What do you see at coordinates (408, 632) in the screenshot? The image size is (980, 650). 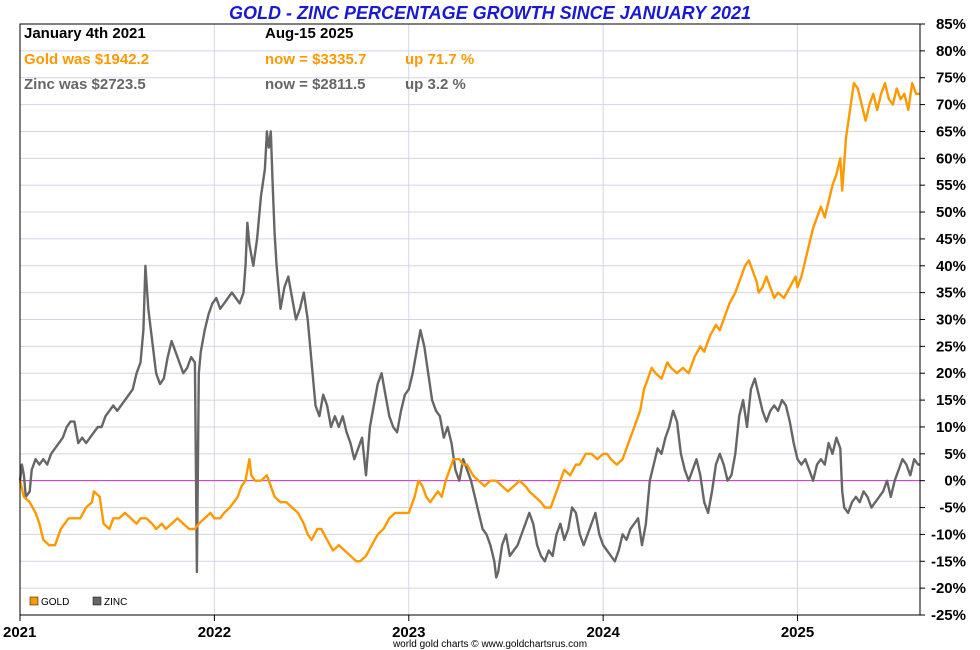 I see `x-tick-label: 2023` at bounding box center [408, 632].